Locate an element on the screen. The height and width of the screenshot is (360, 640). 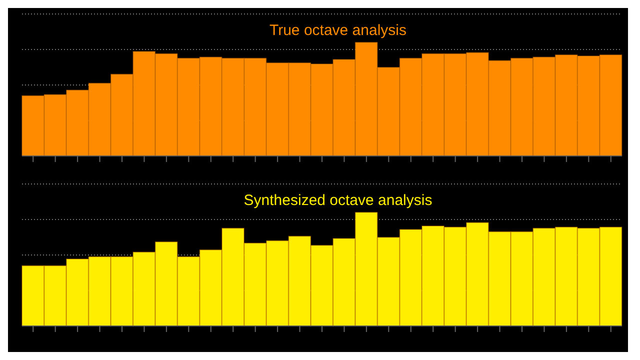
chart-title: Synthesized octave analysis is located at coordinates (338, 200).